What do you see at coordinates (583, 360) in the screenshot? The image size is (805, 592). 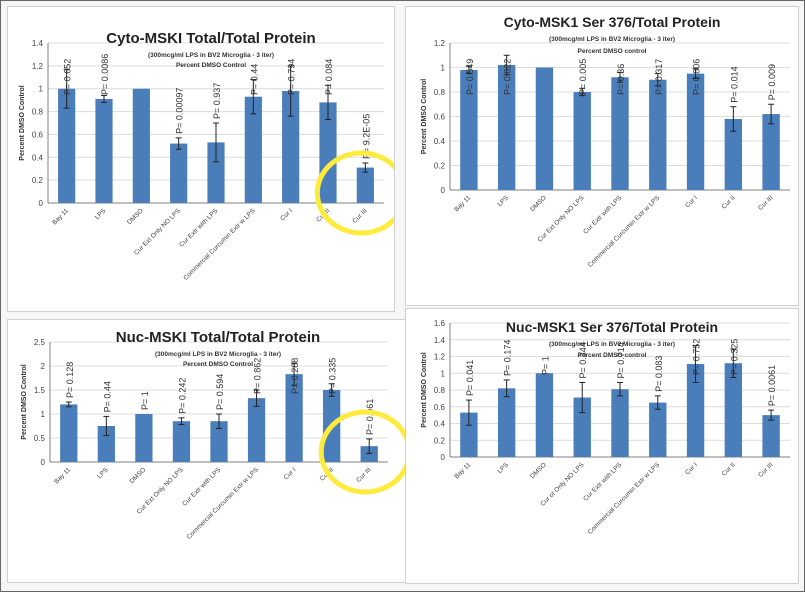 I see `p-value-label: P= 0.344` at bounding box center [583, 360].